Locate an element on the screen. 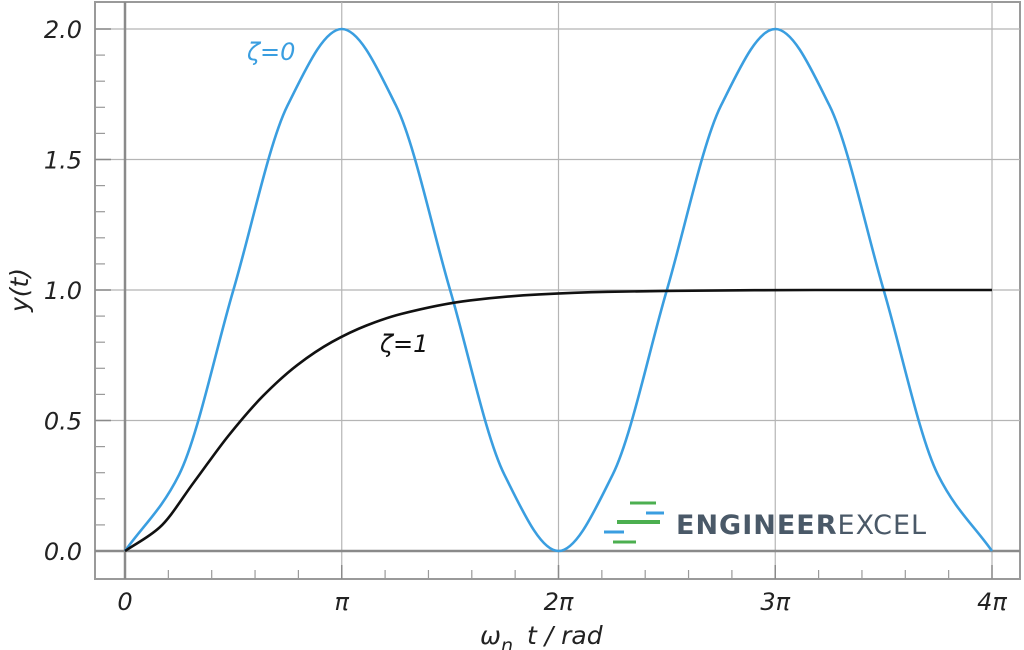 This screenshot has height=650, width=1024. x-axis-title: ωn t / rad is located at coordinates (541, 635).